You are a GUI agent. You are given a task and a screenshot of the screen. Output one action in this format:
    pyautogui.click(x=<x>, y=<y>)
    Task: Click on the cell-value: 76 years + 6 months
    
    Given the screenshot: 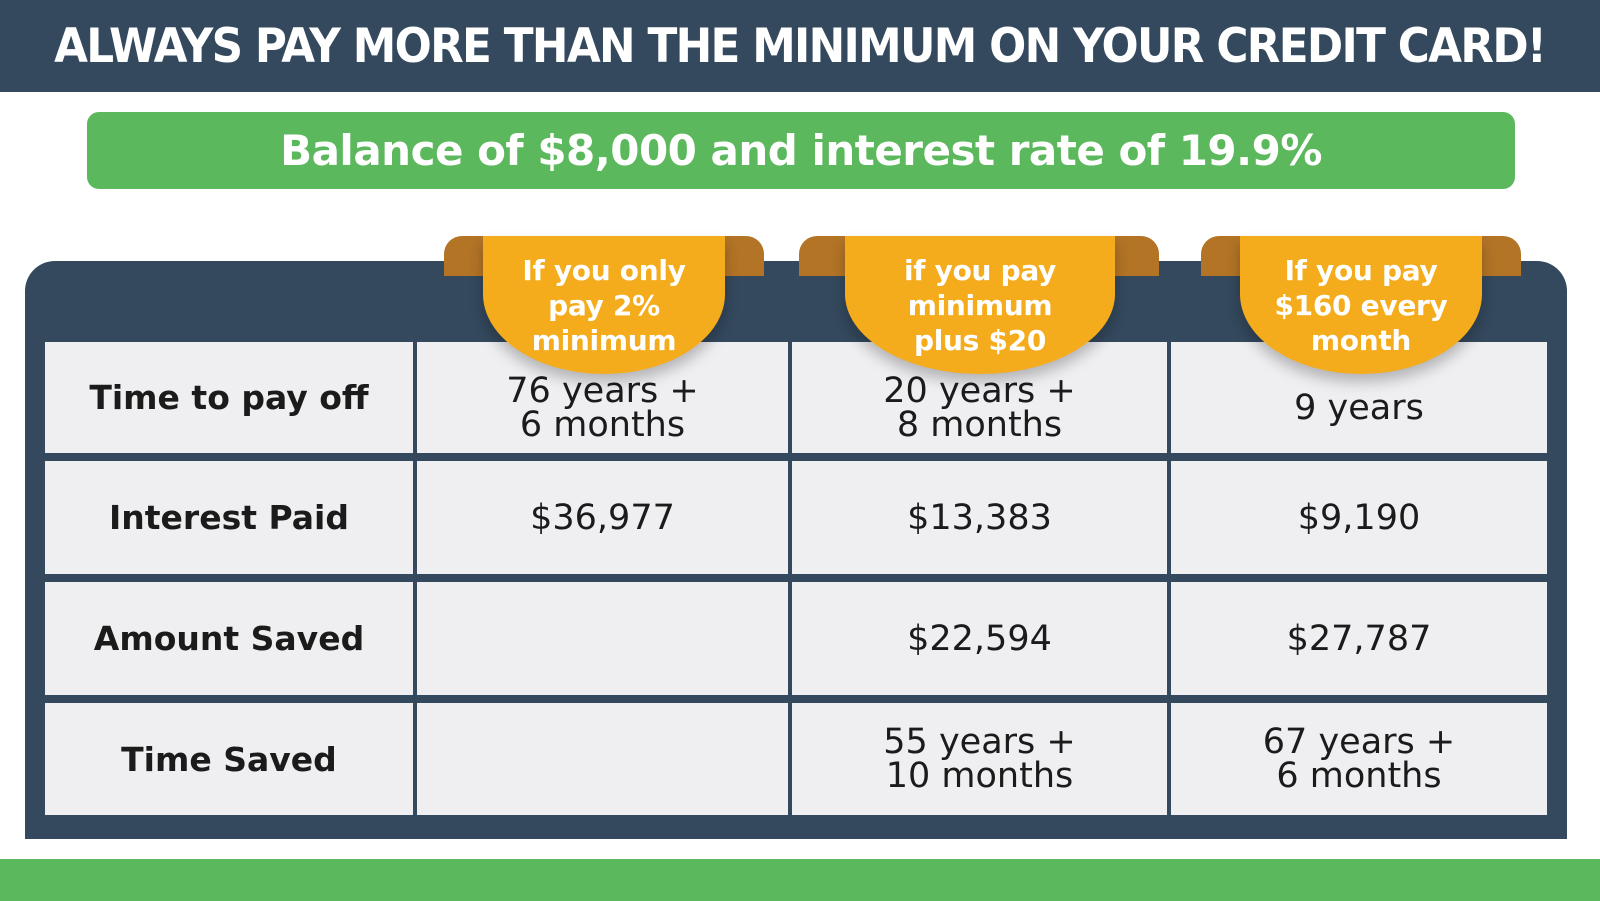 What is the action you would take?
    pyautogui.click(x=602, y=407)
    